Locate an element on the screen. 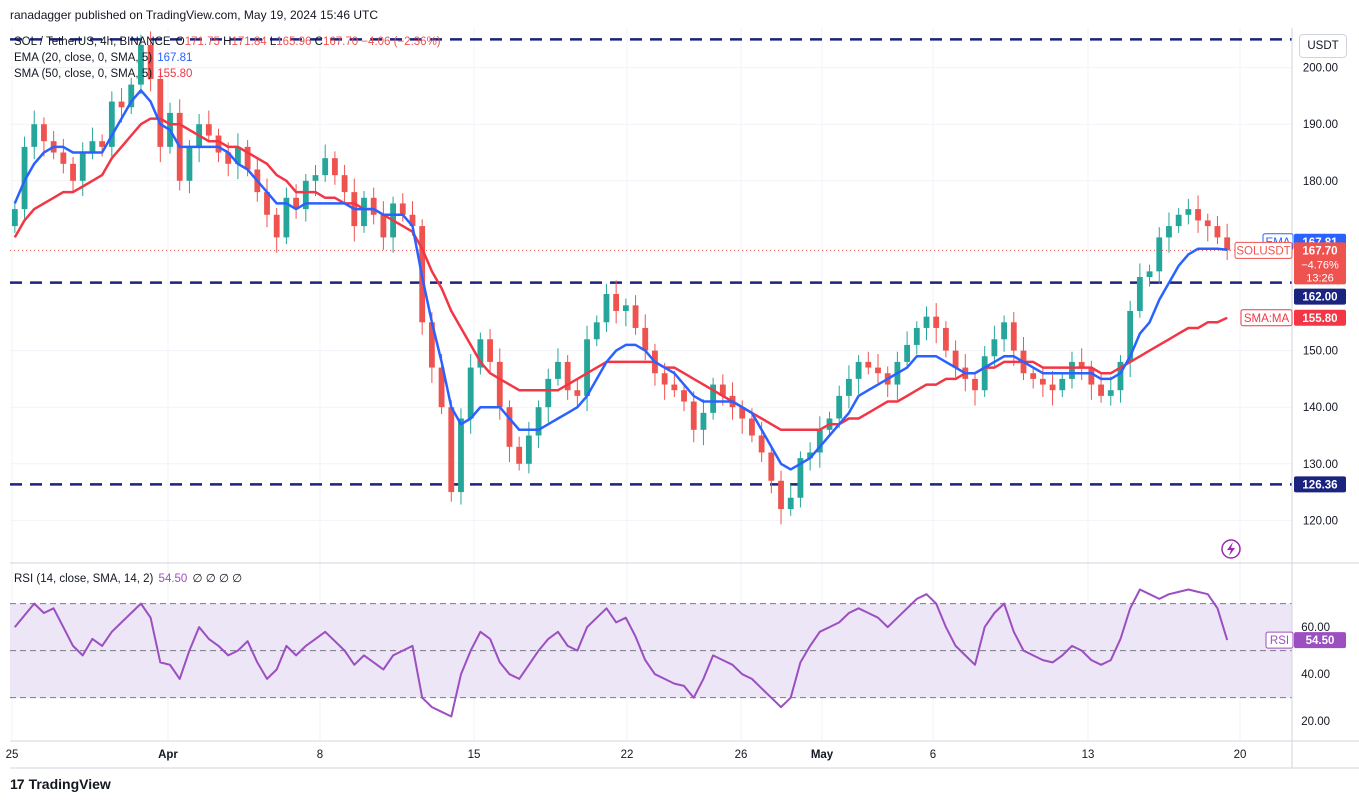 The height and width of the screenshot is (808, 1359). legend-ema: EMA (20, close, 0, SMA, 5) 167.81 is located at coordinates (103, 58).